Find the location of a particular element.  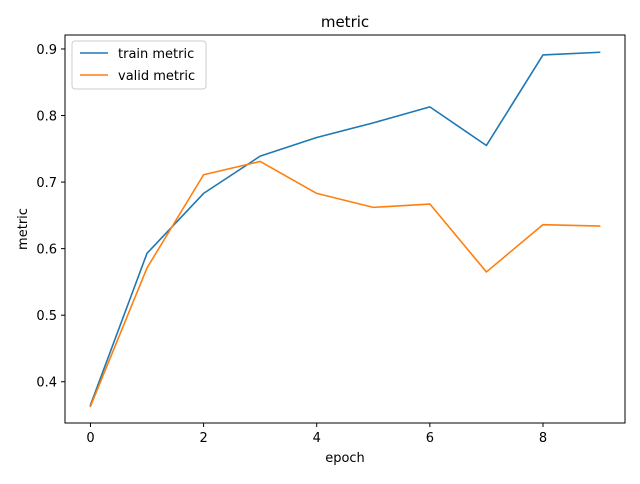

y-tick-label: 0.5 is located at coordinates (46, 316).